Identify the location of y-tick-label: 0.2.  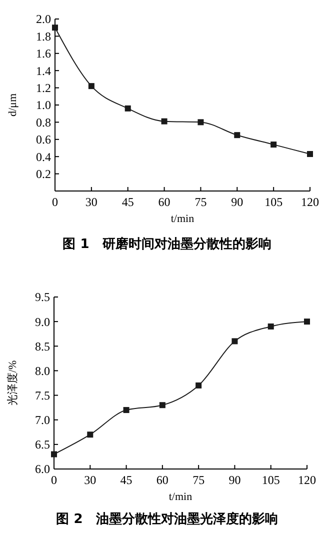
(43, 174).